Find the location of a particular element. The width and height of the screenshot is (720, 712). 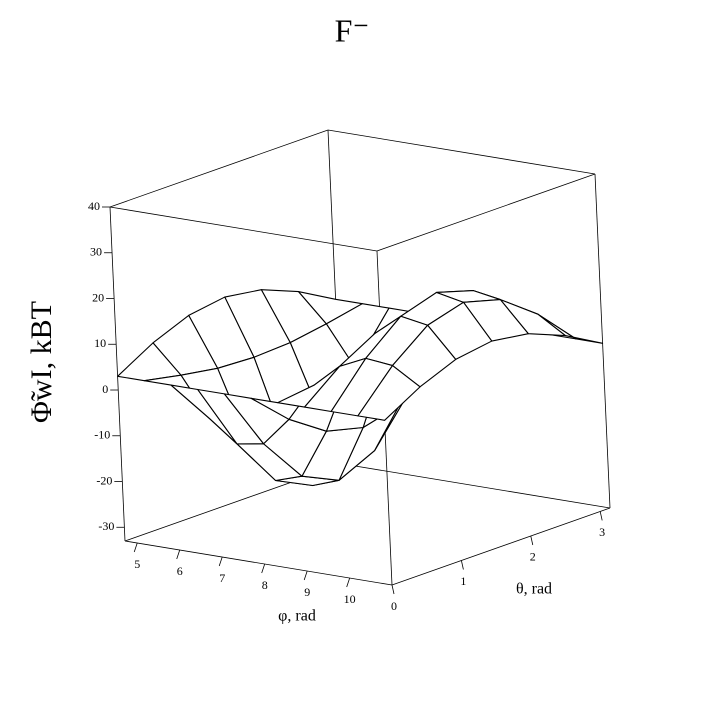

z-tick-label: -30 is located at coordinates (106, 526).